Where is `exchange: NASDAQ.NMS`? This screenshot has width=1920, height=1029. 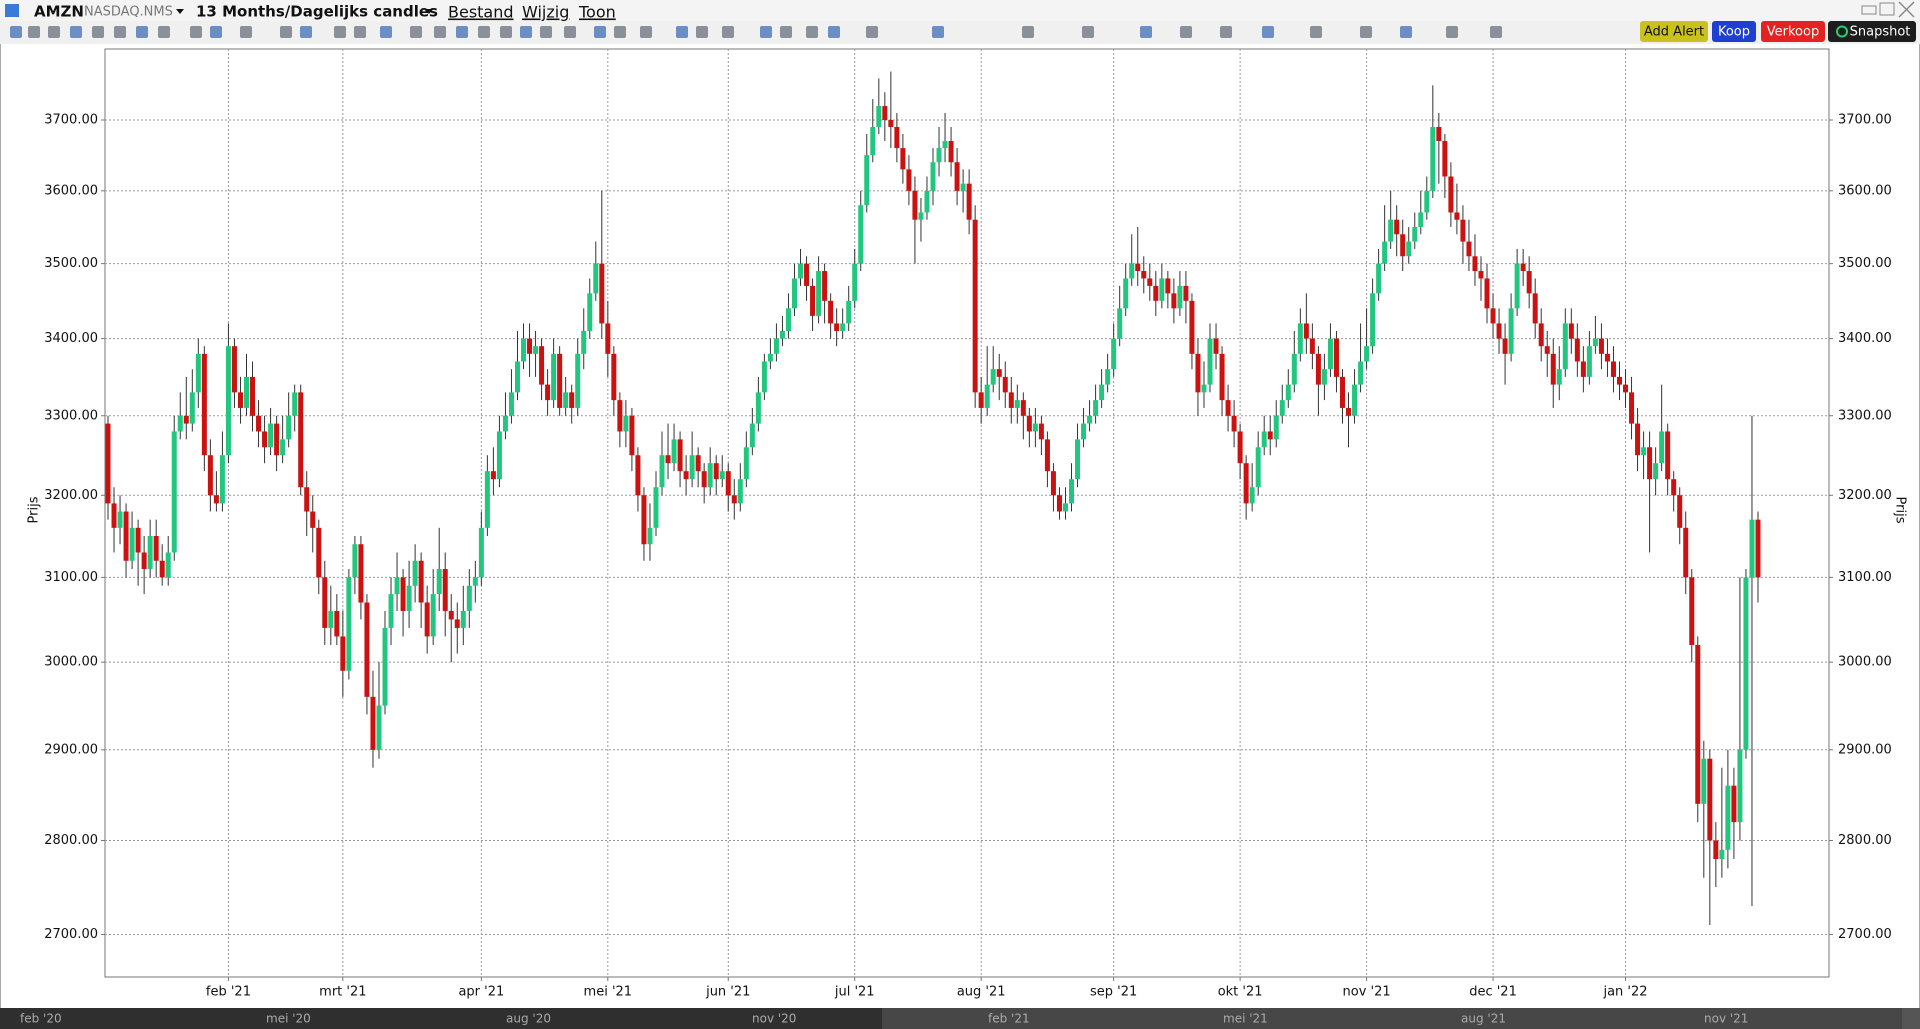 exchange: NASDAQ.NMS is located at coordinates (128, 12).